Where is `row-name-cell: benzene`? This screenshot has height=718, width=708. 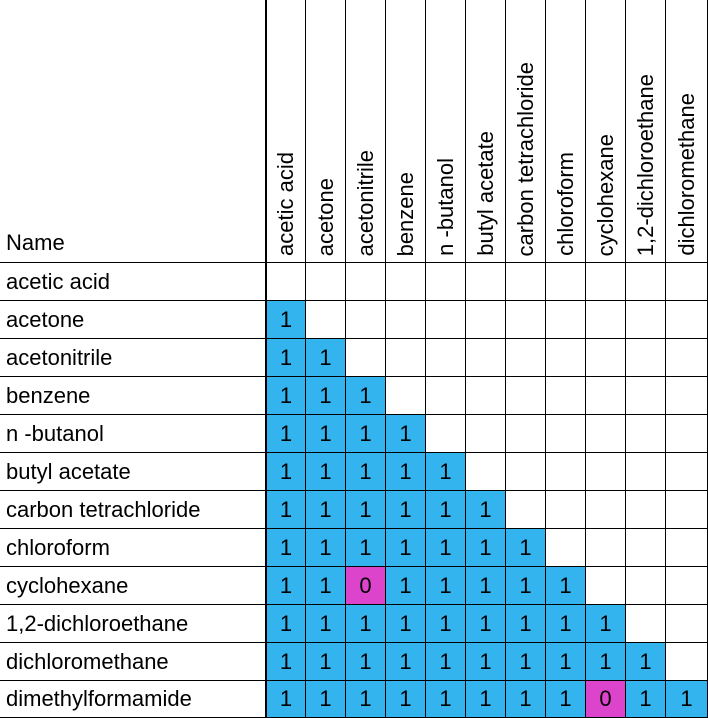 row-name-cell: benzene is located at coordinates (133, 396).